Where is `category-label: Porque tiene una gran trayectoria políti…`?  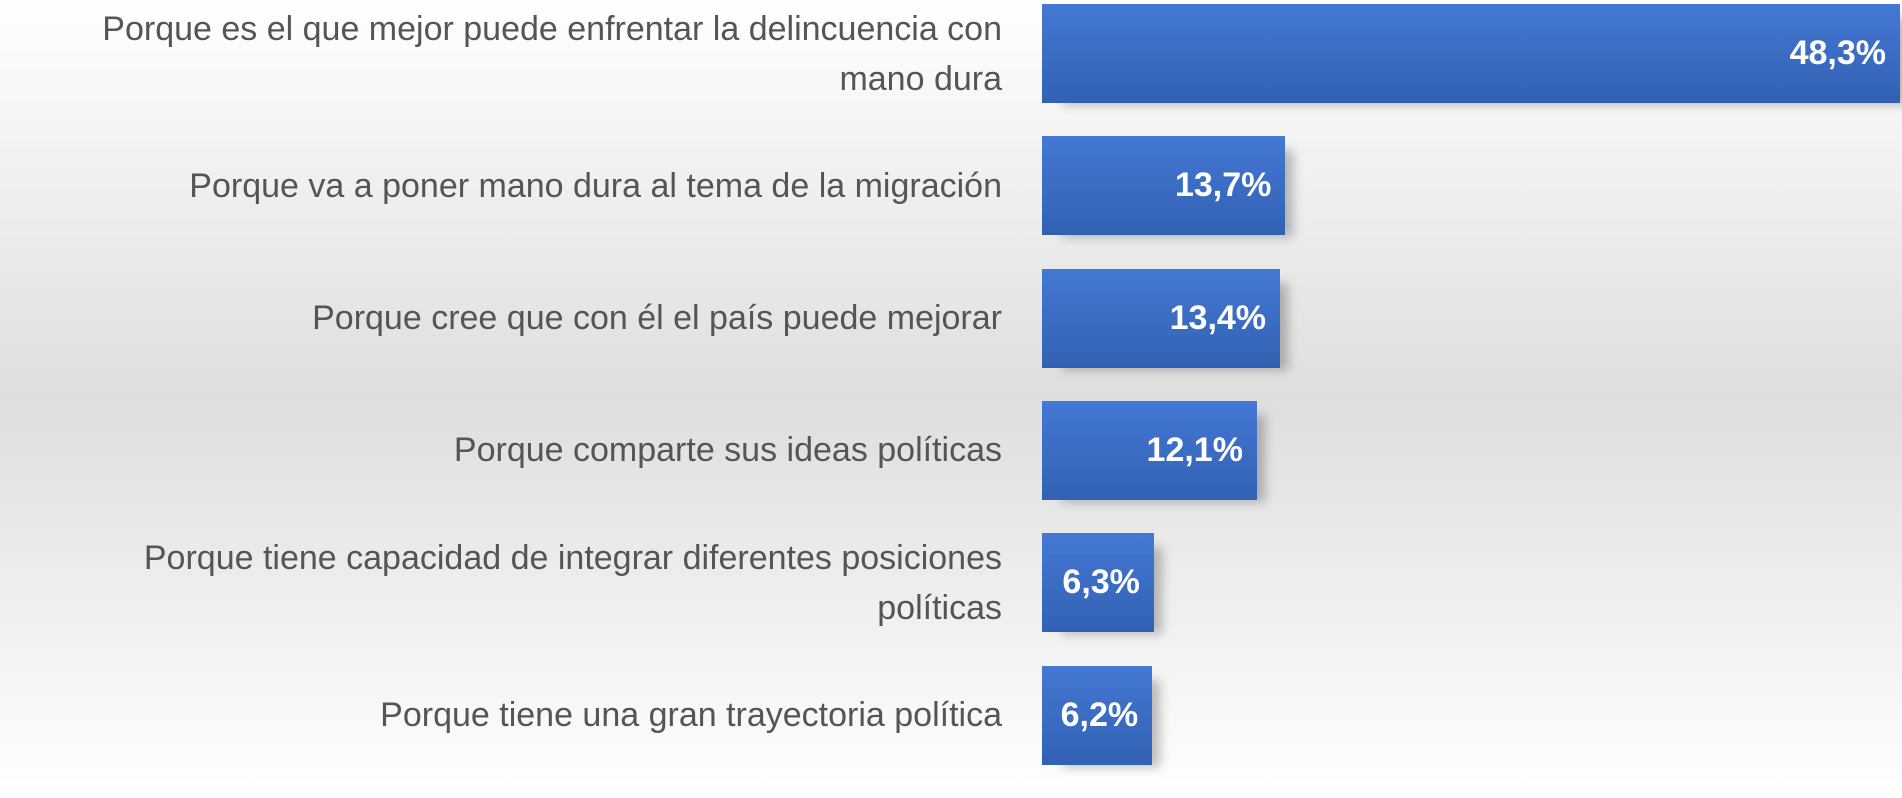
category-label: Porque tiene una gran trayectoria políti… is located at coordinates (691, 715).